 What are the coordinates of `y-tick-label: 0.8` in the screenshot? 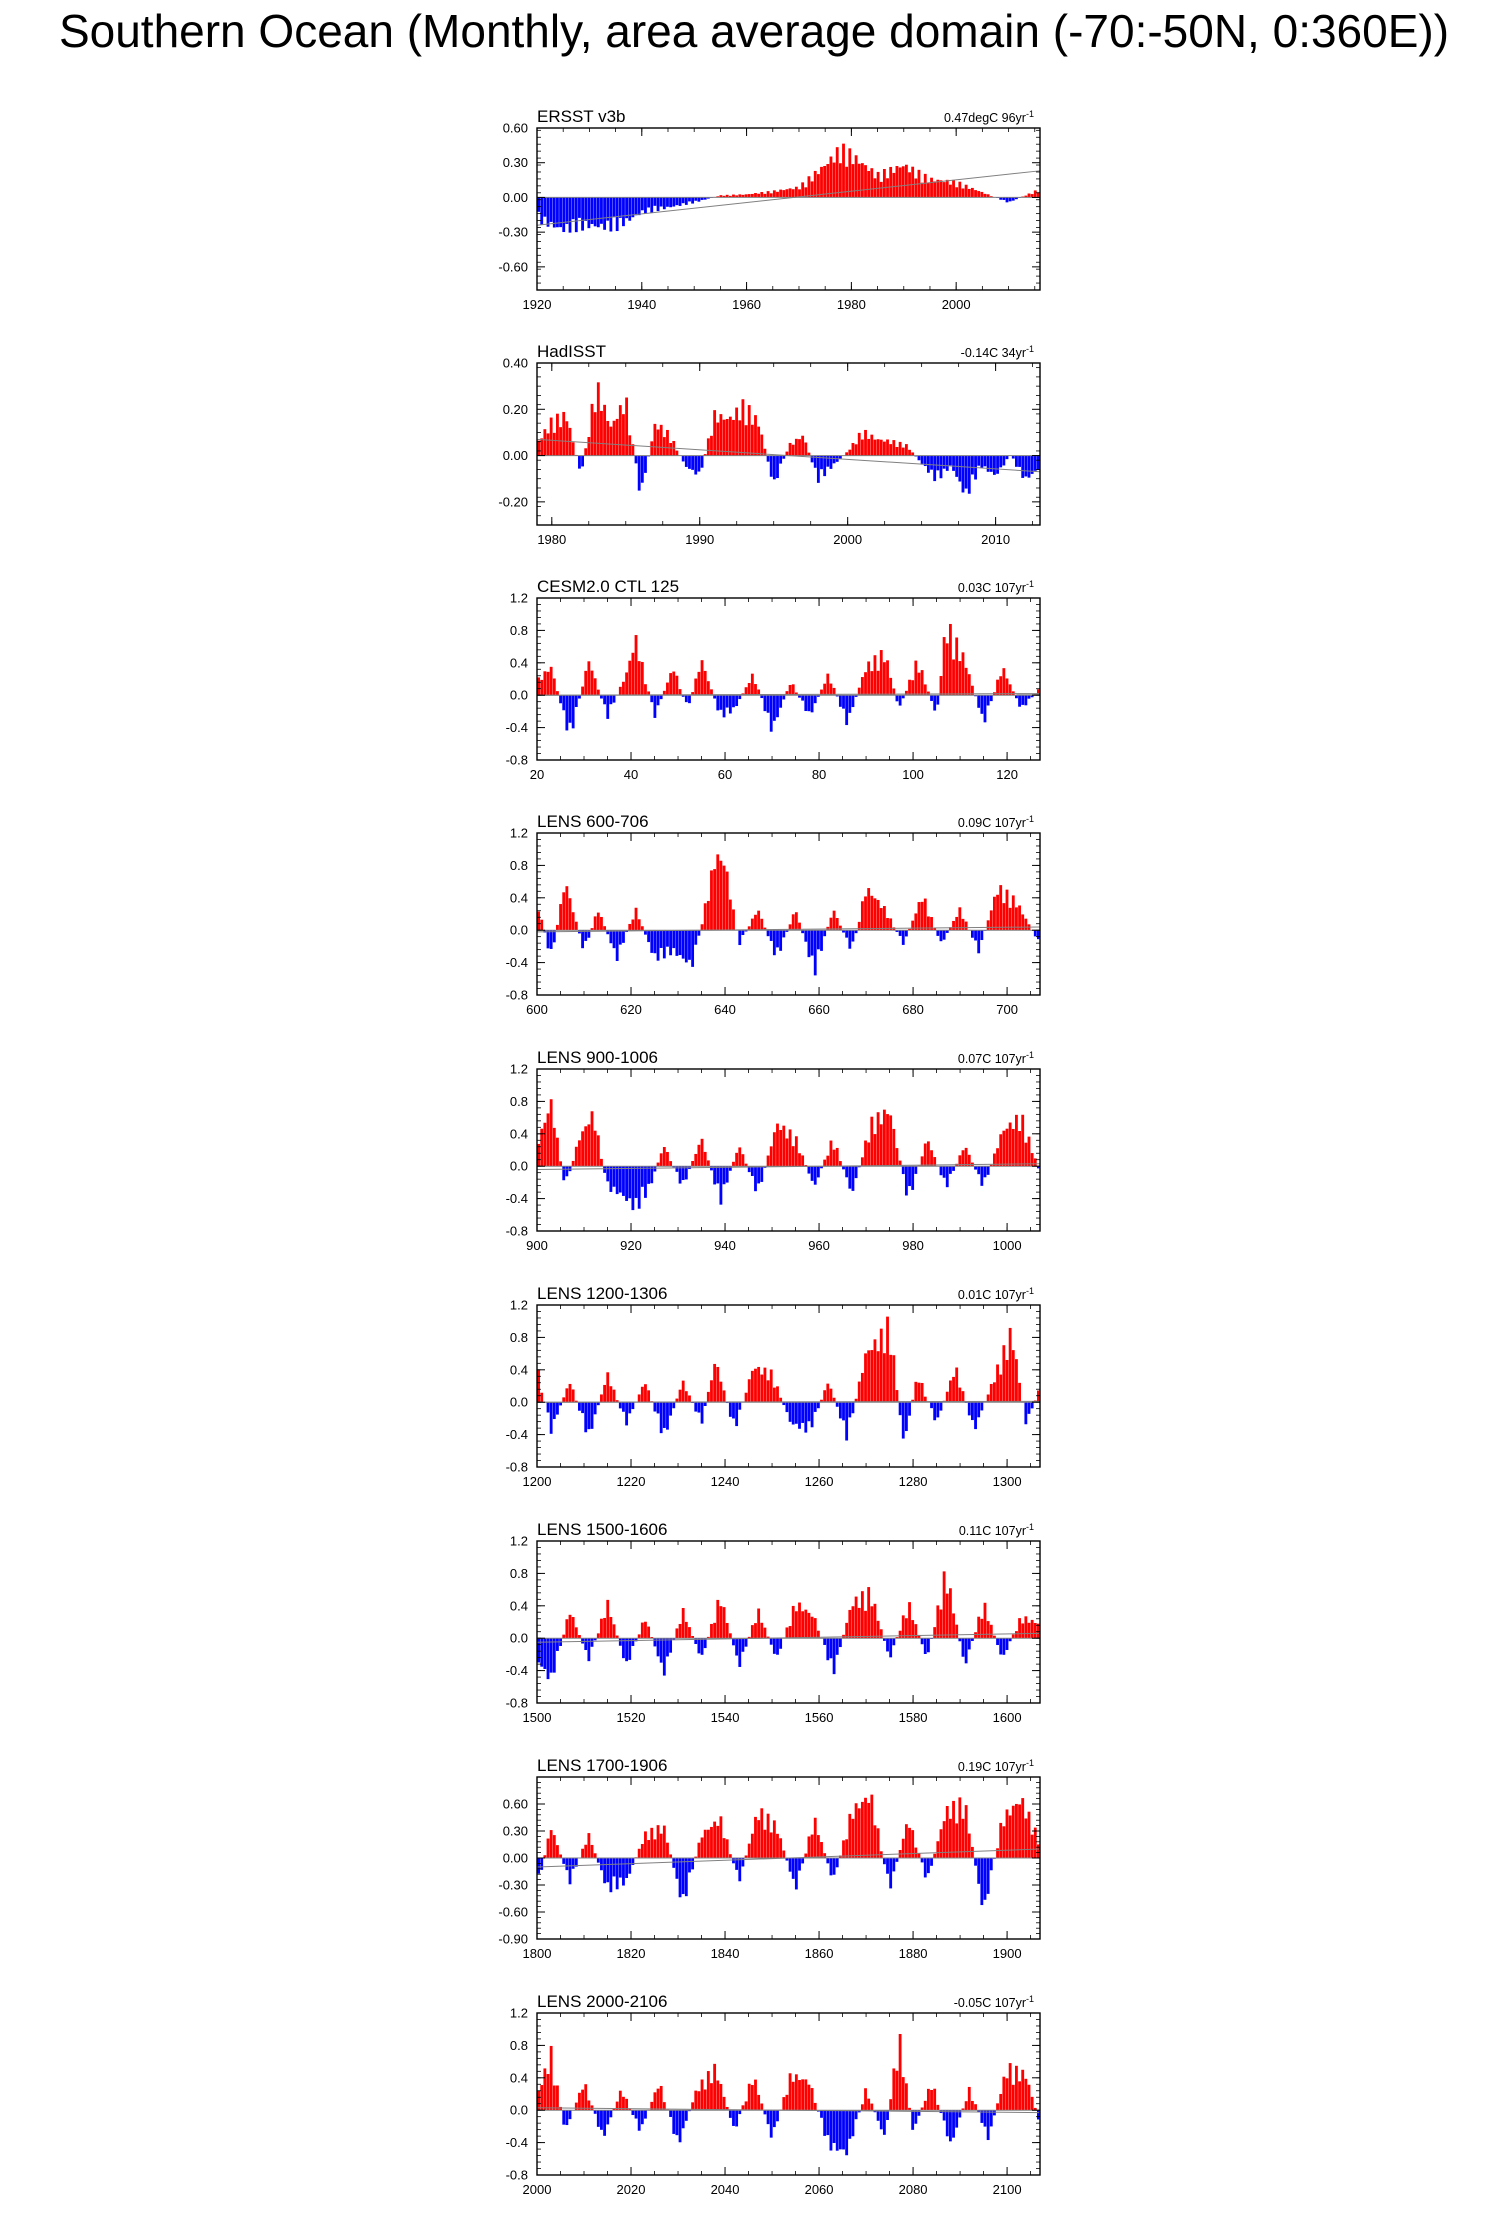 It's located at (519, 1573).